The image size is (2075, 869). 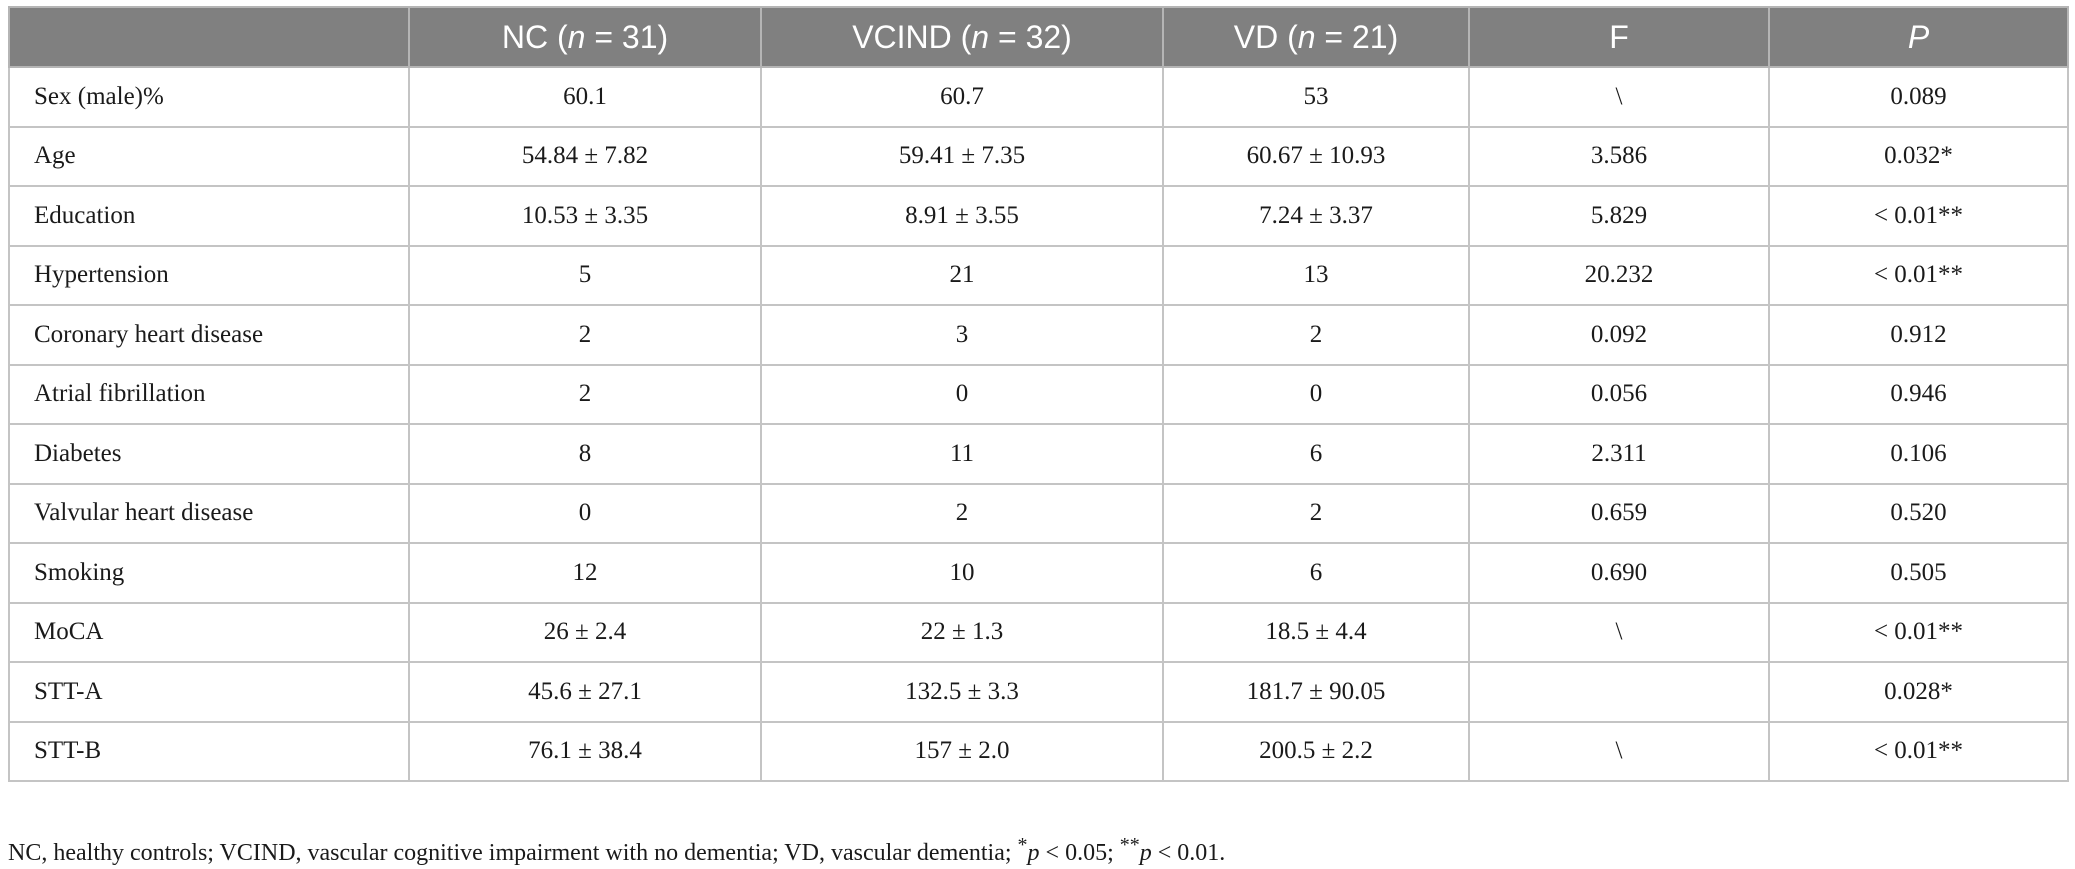 I want to click on cell-vcind: 21, so click(x=962, y=275).